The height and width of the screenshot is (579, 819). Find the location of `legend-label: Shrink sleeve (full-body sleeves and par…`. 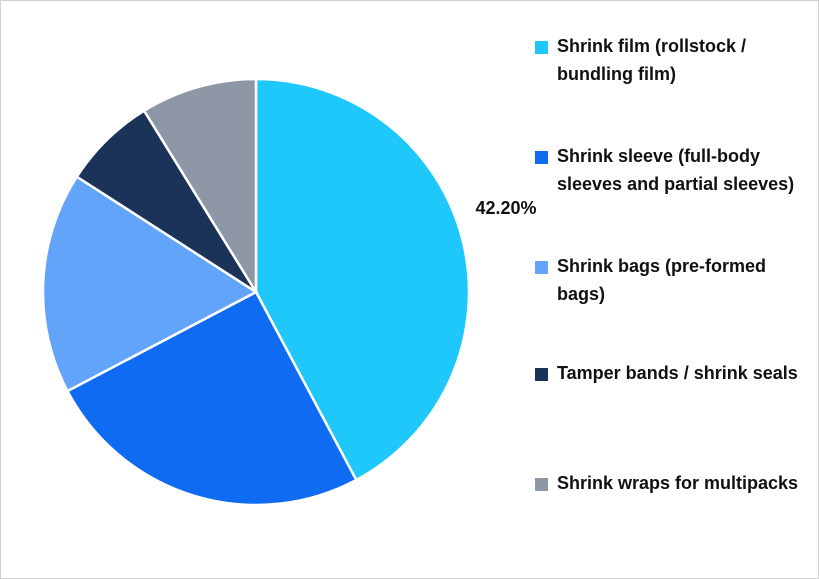

legend-label: Shrink sleeve (full-body sleeves and par… is located at coordinates (676, 170).